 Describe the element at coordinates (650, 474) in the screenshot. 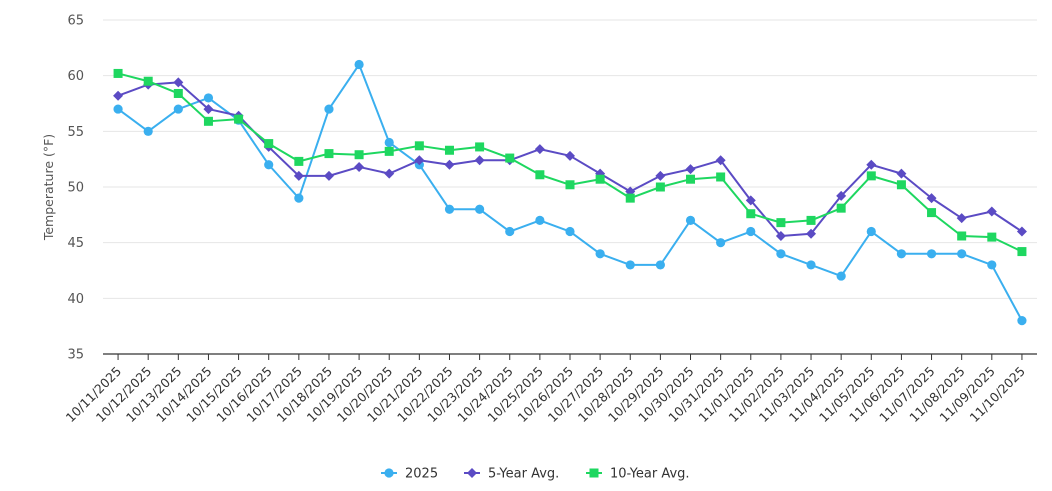

I see `legend-label: 10-Year Avg.` at that location.